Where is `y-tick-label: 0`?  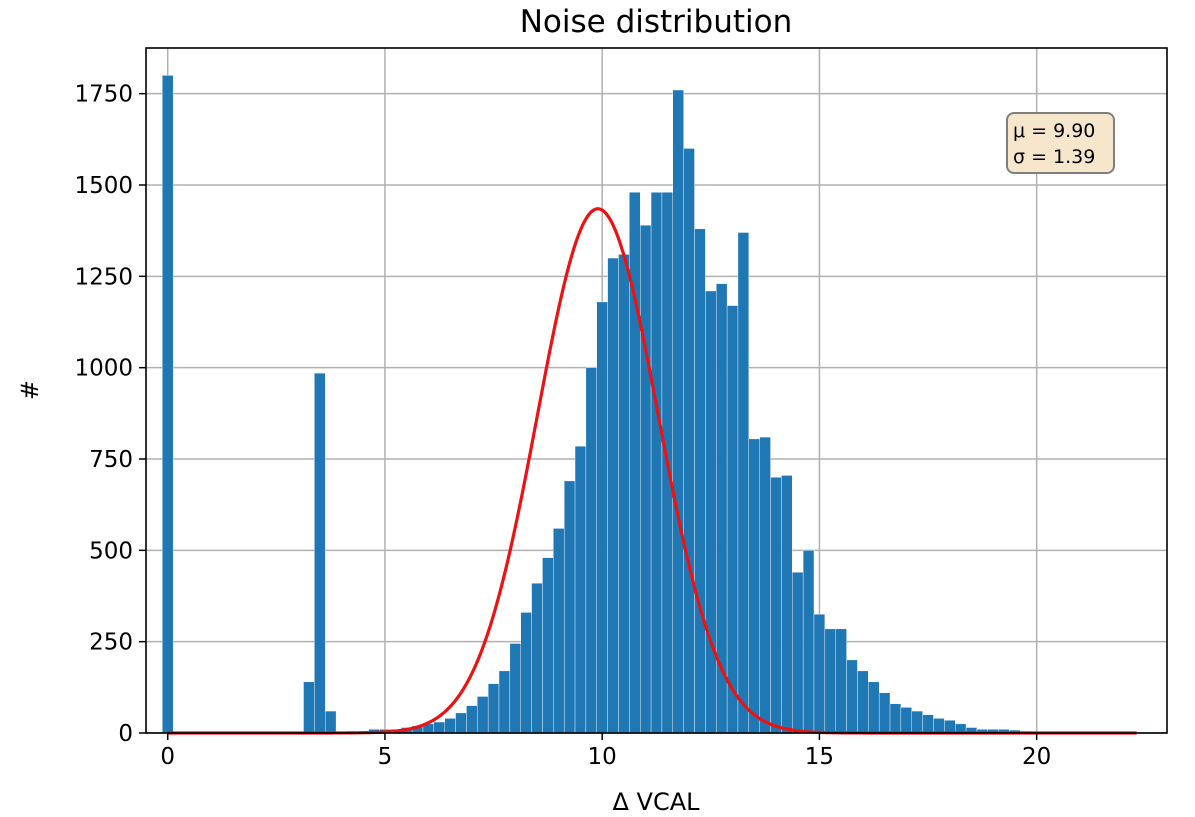
y-tick-label: 0 is located at coordinates (125, 734).